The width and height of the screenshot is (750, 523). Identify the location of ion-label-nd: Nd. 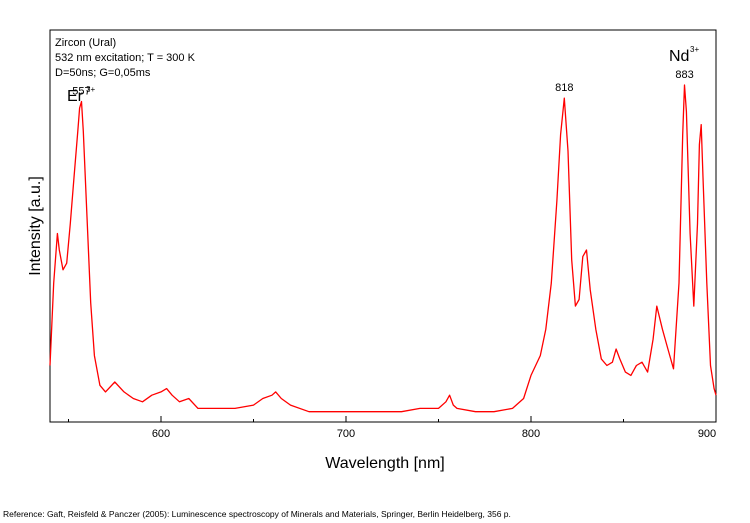
(679, 56).